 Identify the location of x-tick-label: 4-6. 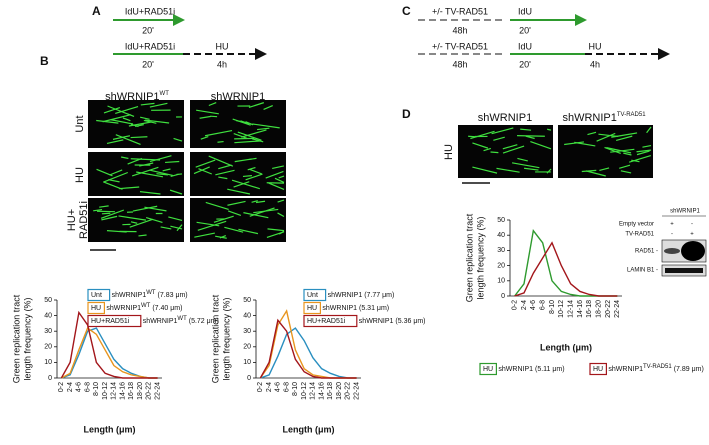
(79, 387).